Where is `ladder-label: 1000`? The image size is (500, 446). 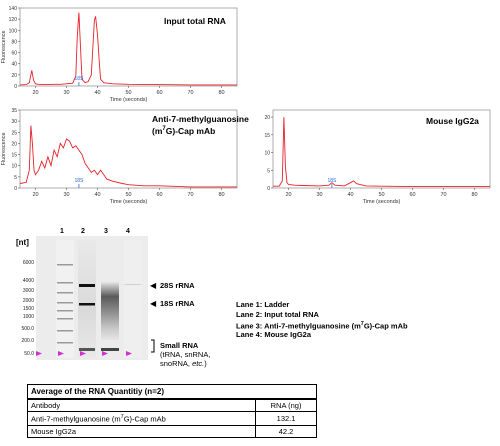
ladder-label: 1000 is located at coordinates (28, 317).